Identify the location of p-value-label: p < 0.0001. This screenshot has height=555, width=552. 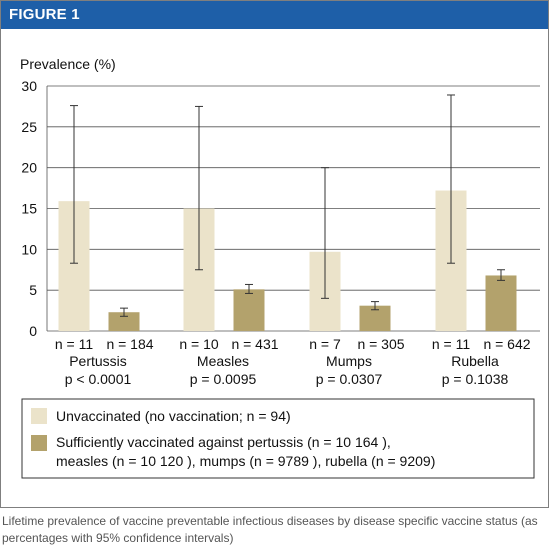
(98, 379).